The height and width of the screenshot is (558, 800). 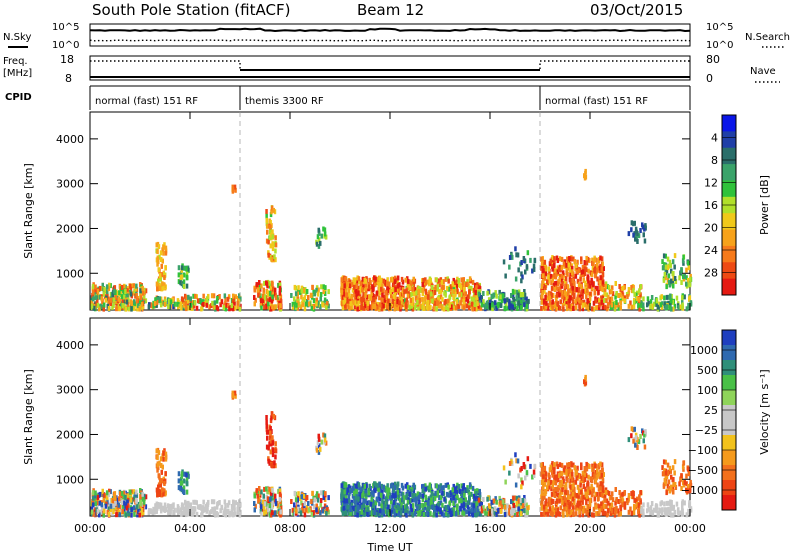 I want to click on station-title: South Pole Station (fitACF), so click(x=191, y=10).